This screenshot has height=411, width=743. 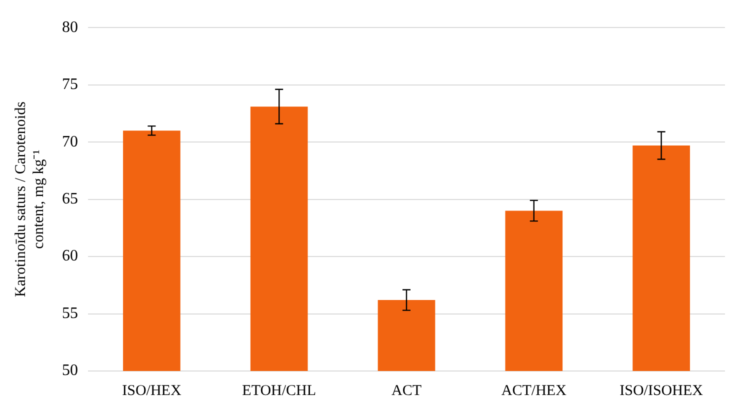 What do you see at coordinates (70, 199) in the screenshot?
I see `y-tick-label: 65` at bounding box center [70, 199].